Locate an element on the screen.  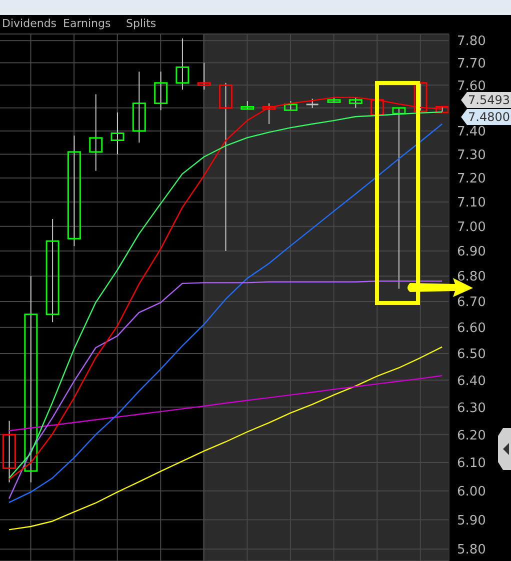
y-tick-label: 6.20 is located at coordinates (471, 436).